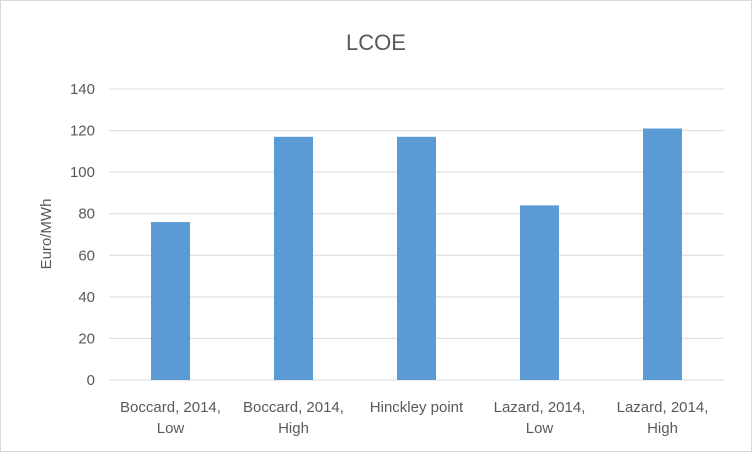  What do you see at coordinates (376, 42) in the screenshot?
I see `chart-title: LCOE` at bounding box center [376, 42].